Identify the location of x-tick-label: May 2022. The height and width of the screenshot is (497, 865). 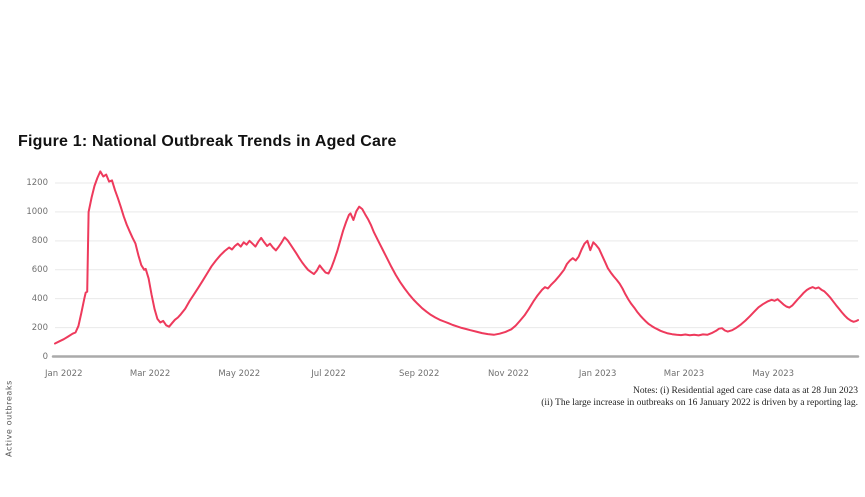
(239, 374).